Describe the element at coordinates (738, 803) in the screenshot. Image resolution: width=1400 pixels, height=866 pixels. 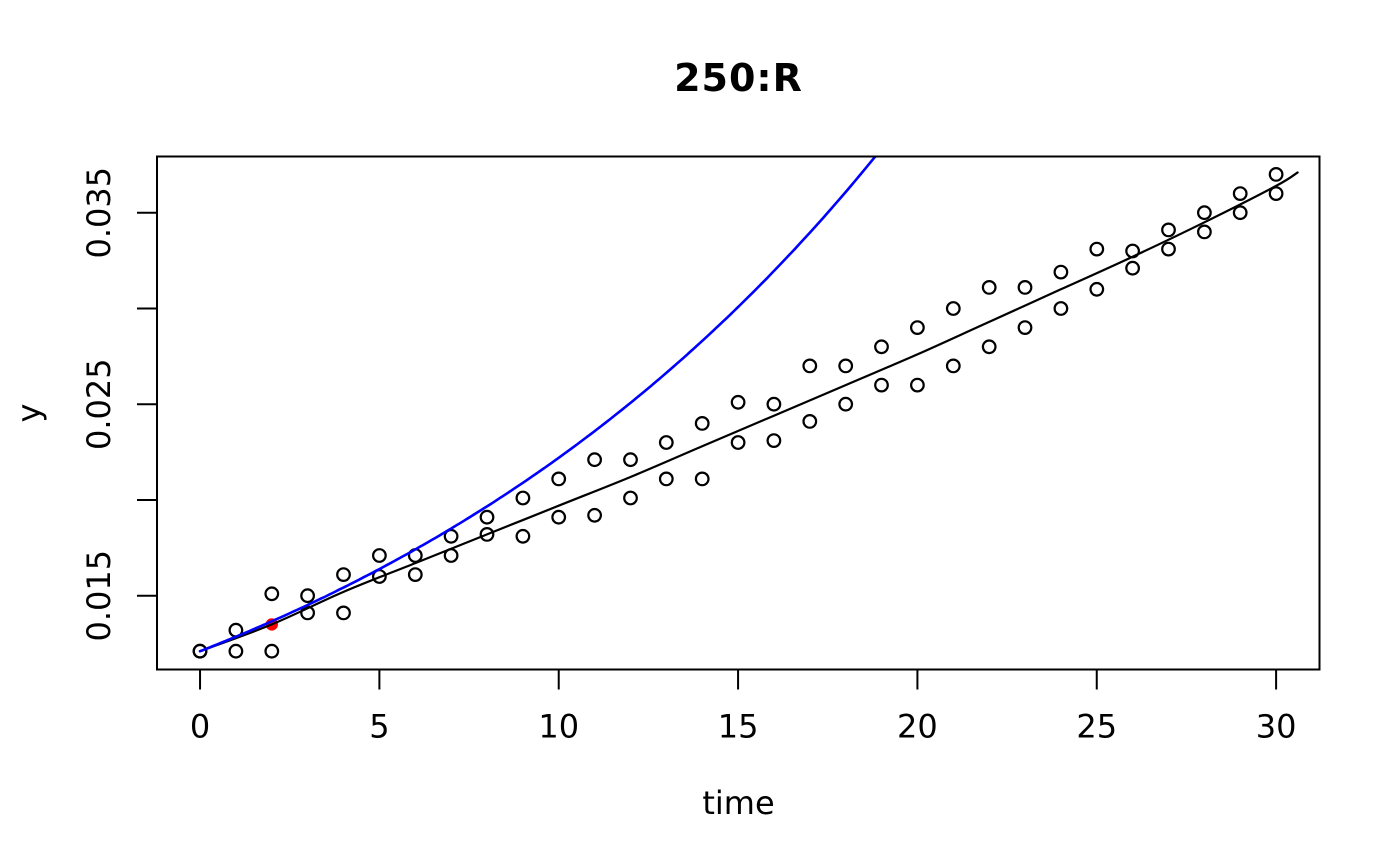
I see `x-axis-title: time` at that location.